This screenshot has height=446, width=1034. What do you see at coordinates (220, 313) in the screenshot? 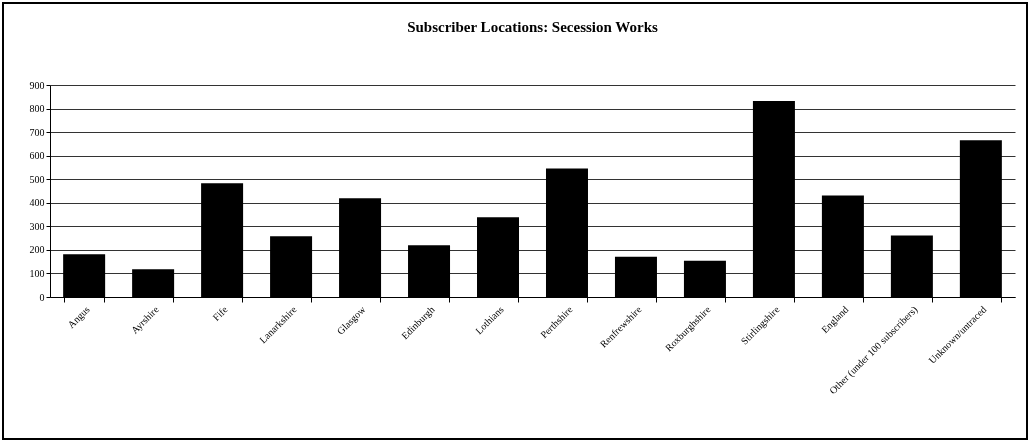
I see `x-tick-label: Fife` at bounding box center [220, 313].